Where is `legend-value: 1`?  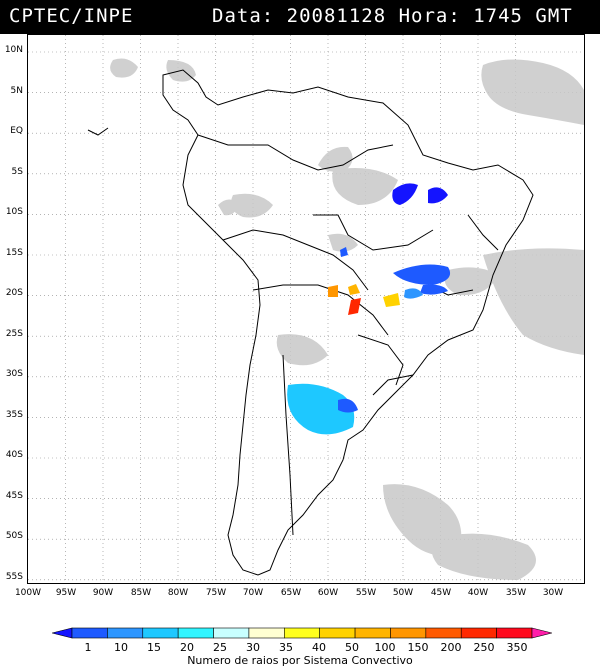 legend-value: 1 is located at coordinates (88, 647).